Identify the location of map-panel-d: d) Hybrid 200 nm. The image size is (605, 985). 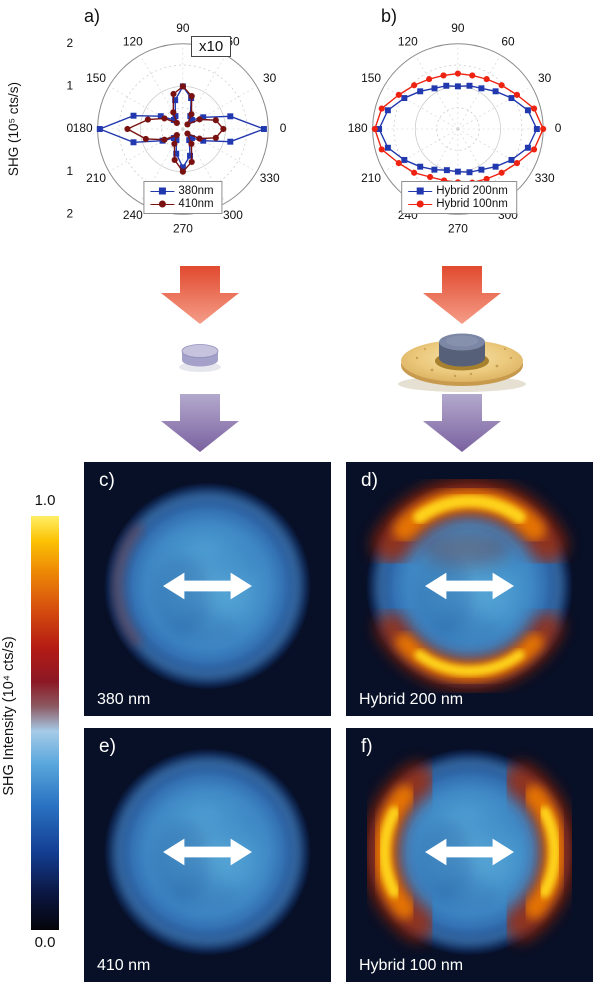
(469, 589).